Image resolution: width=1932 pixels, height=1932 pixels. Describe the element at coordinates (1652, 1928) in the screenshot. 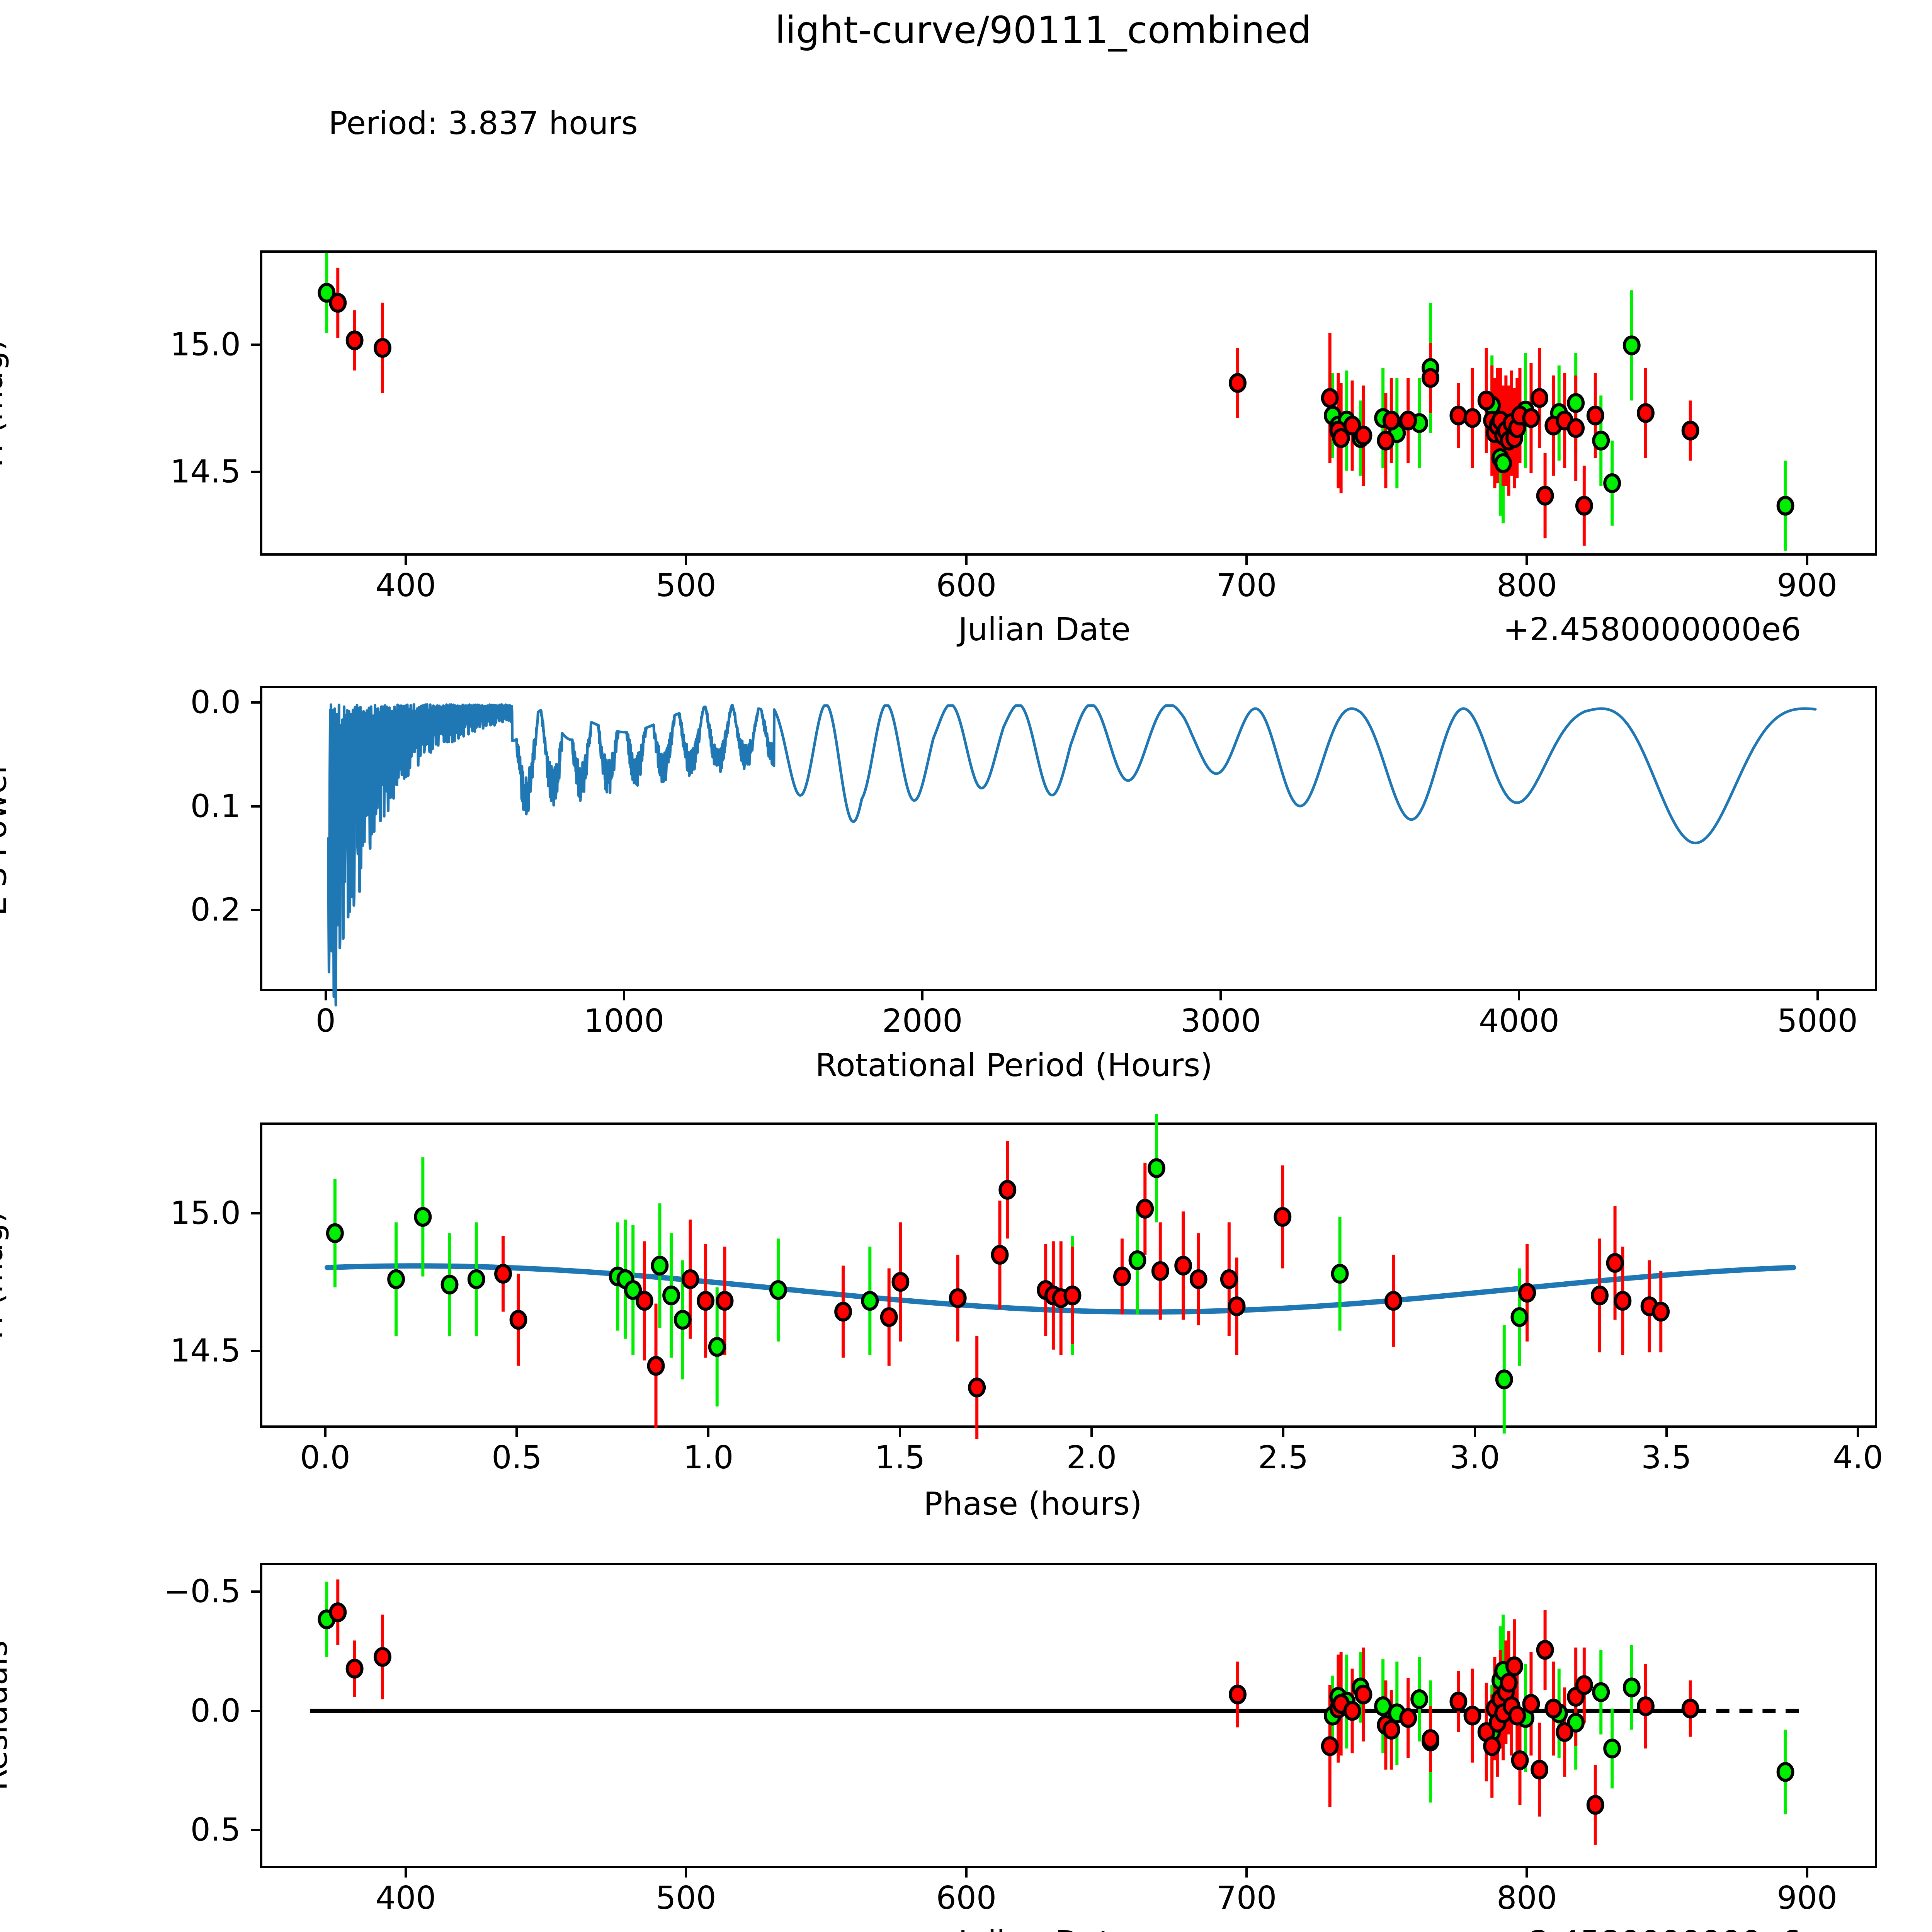

I see `panel-residuals-offset: +2.4580000000e6` at that location.